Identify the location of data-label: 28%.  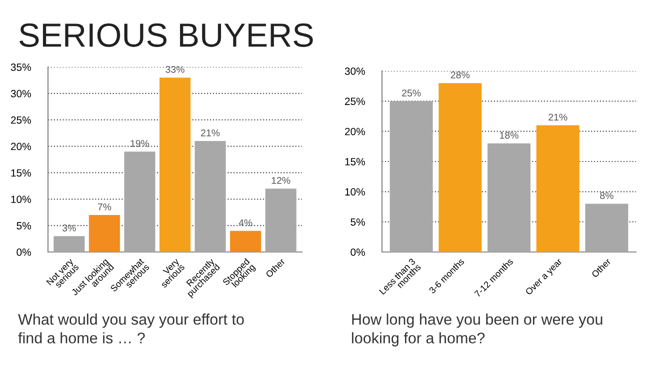
(460, 74).